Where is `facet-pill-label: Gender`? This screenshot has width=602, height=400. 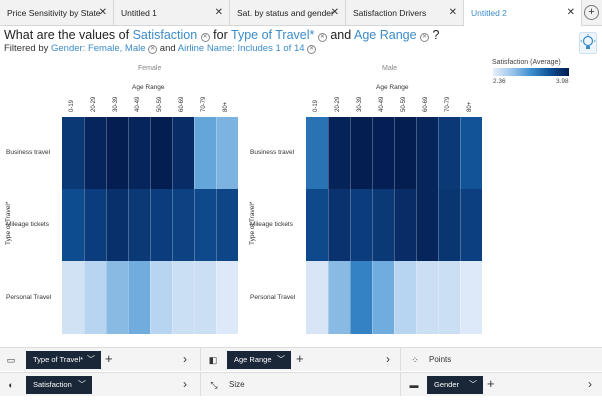
facet-pill-label: Gender is located at coordinates (447, 384).